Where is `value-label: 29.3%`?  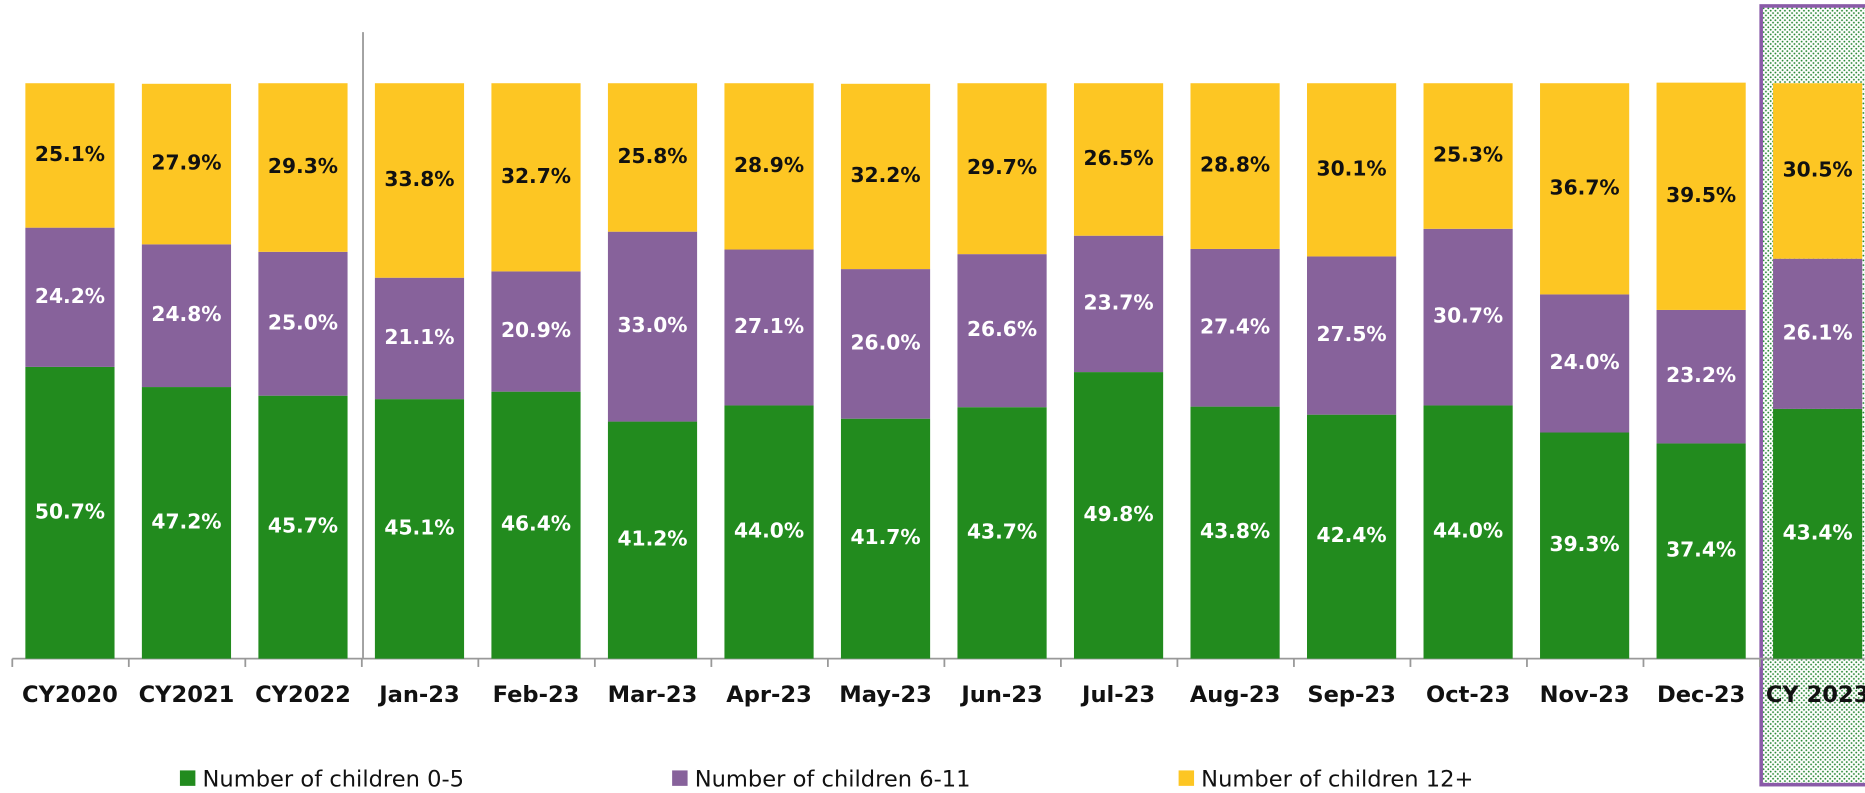
value-label: 29.3% is located at coordinates (303, 166).